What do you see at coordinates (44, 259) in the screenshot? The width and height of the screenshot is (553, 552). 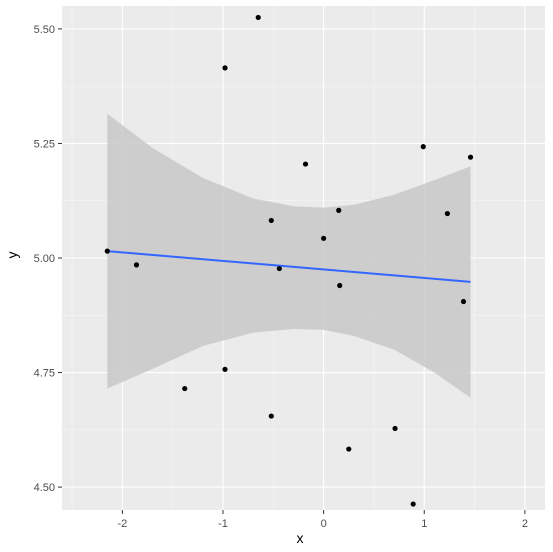 I see `y-tick-label: 5.00` at bounding box center [44, 259].